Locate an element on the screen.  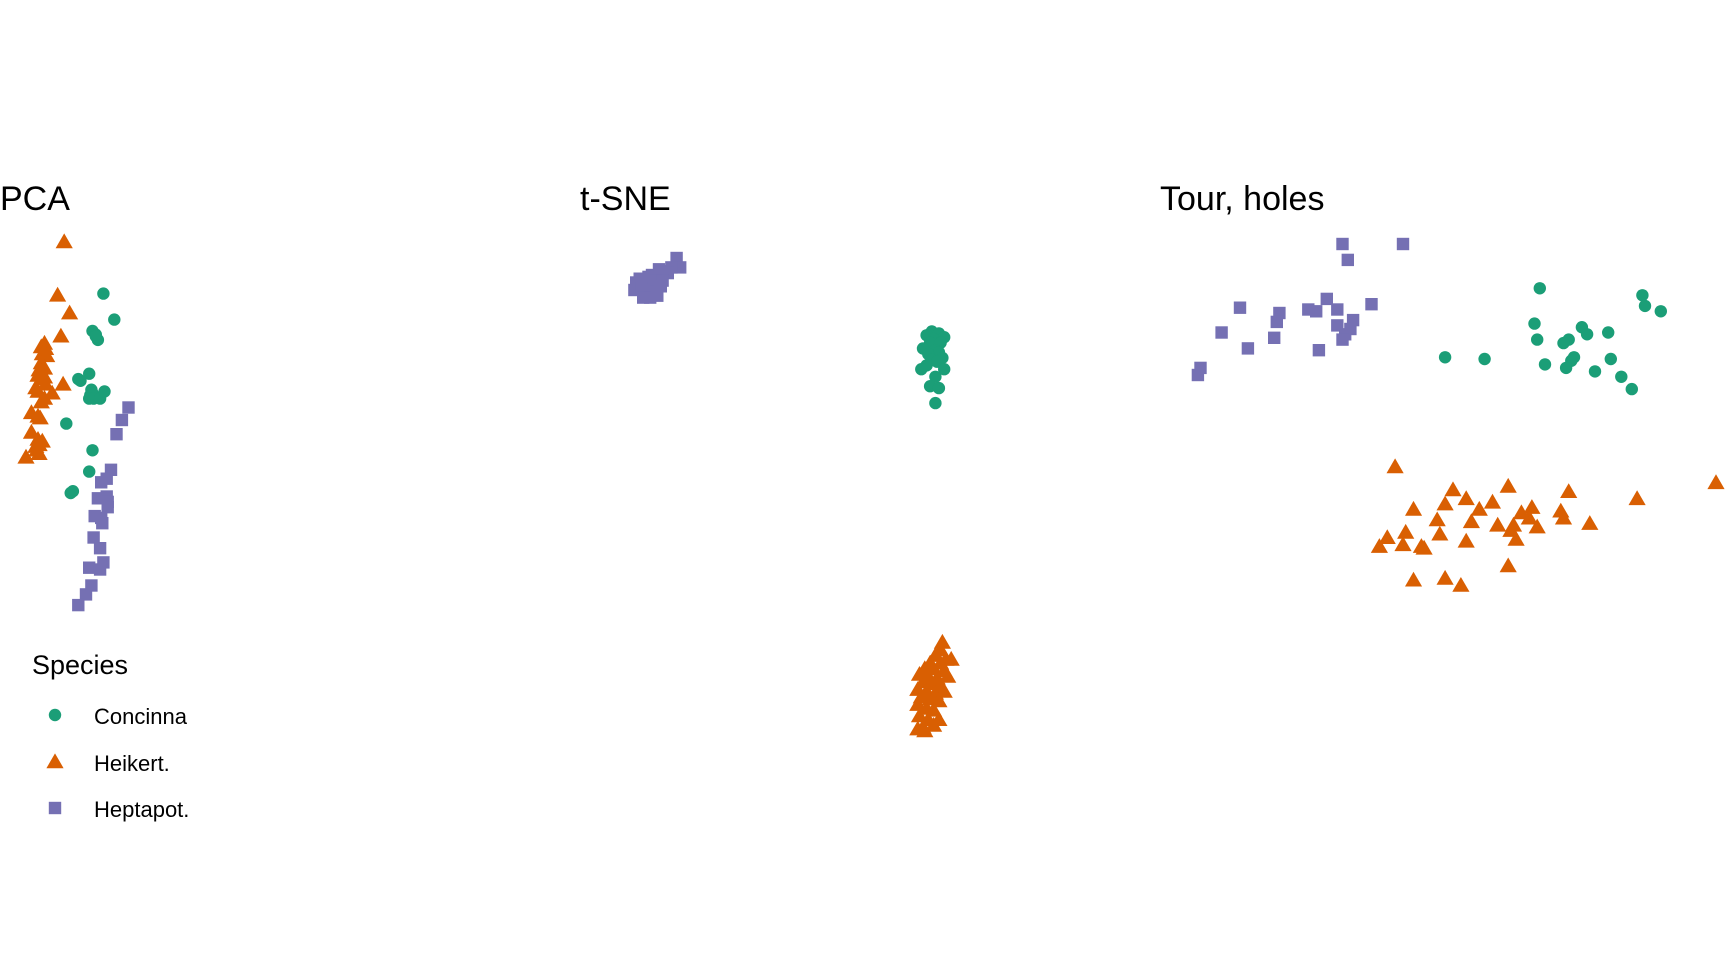
legend-label-concinna: Concinna is located at coordinates (141, 716).